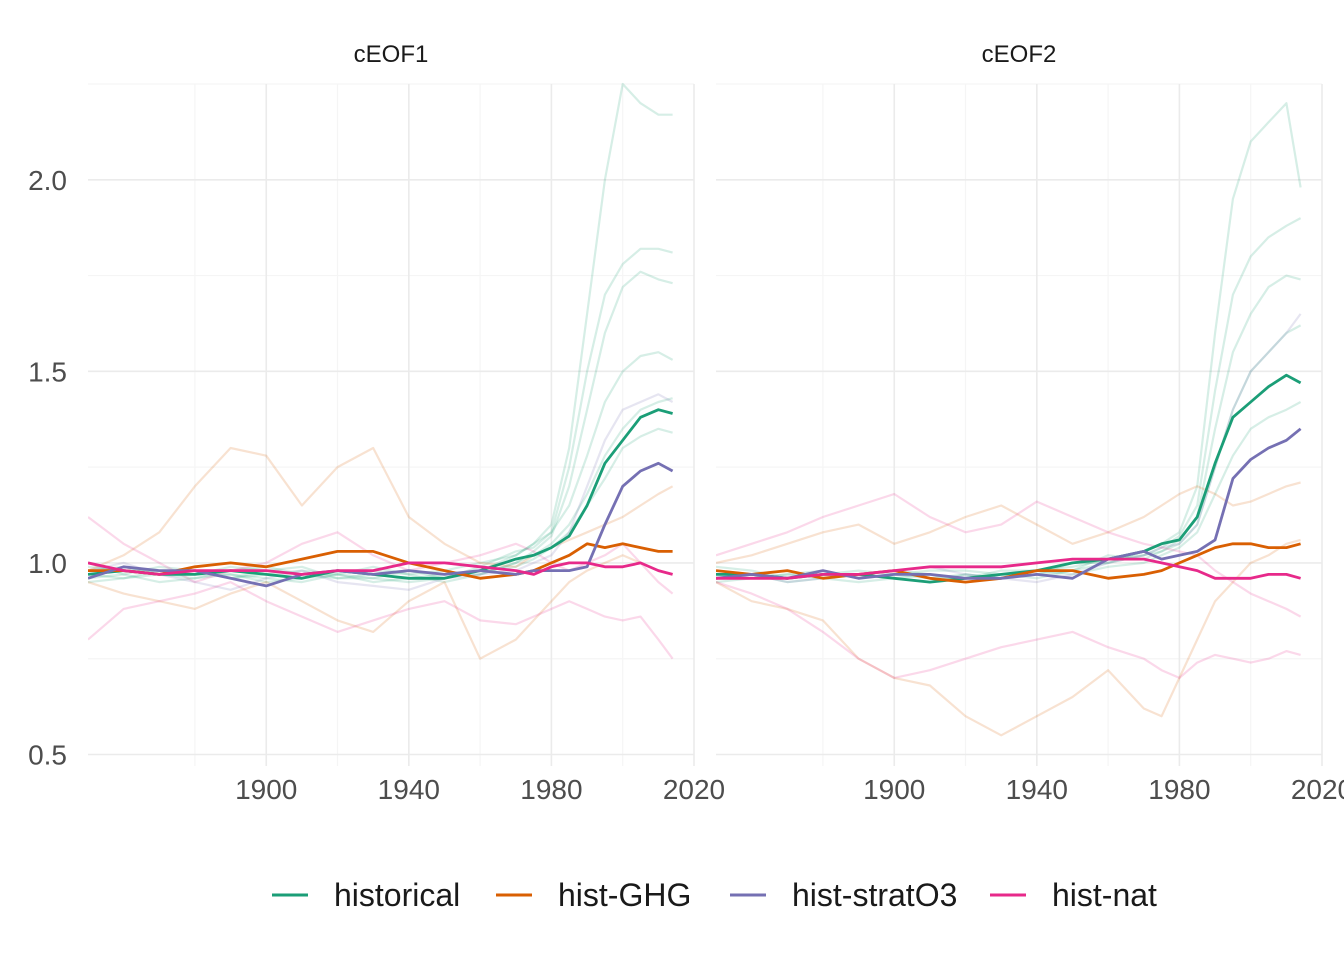 Image resolution: width=1344 pixels, height=960 pixels. What do you see at coordinates (1019, 54) in the screenshot?
I see `panel-title: cEOF2` at bounding box center [1019, 54].